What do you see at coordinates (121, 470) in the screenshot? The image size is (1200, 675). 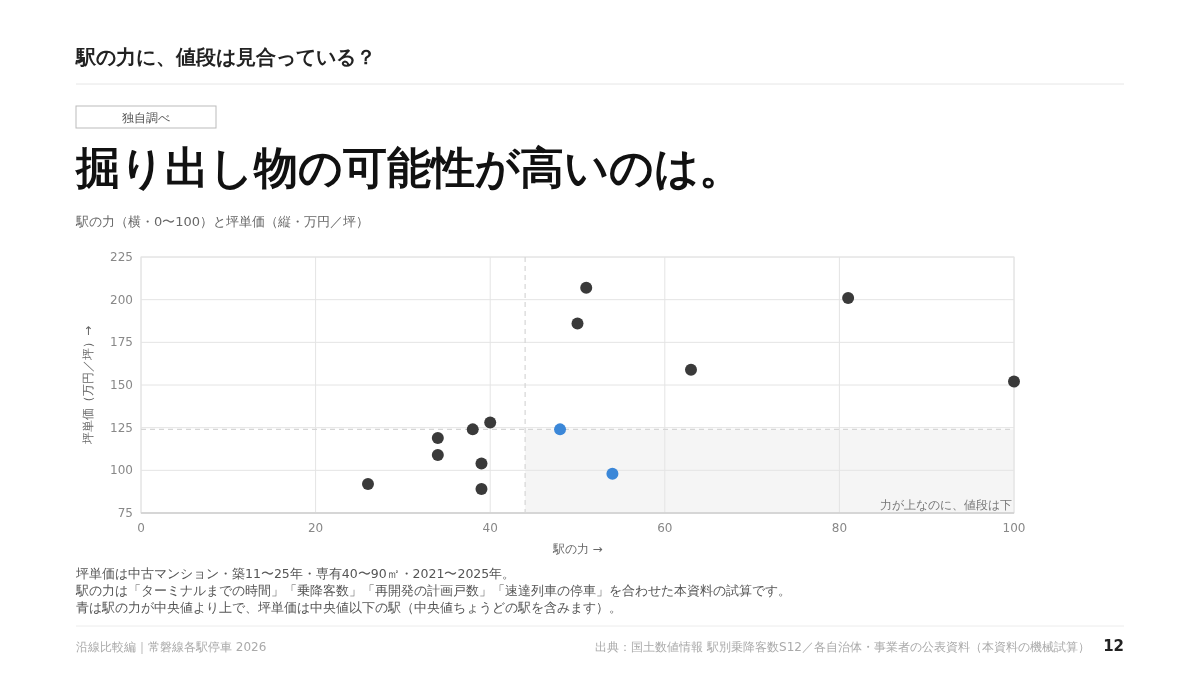 I see `y-tick-label: 100` at bounding box center [121, 470].